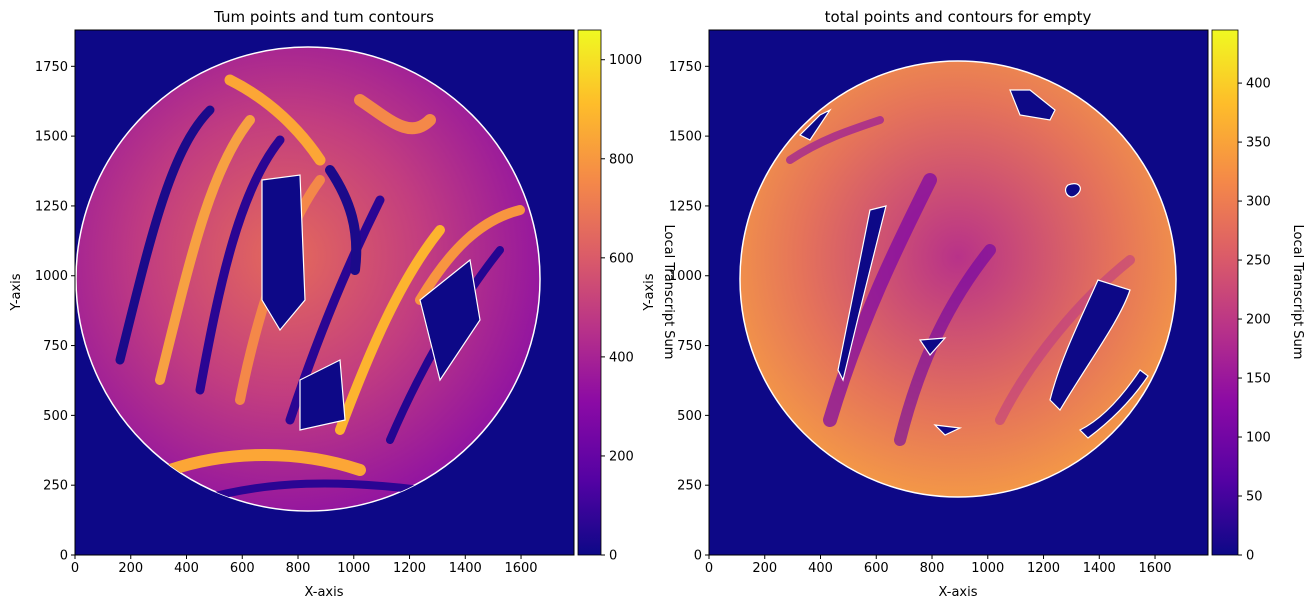  What do you see at coordinates (1258, 202) in the screenshot?
I see `colorbar-tick-label: 300` at bounding box center [1258, 202].